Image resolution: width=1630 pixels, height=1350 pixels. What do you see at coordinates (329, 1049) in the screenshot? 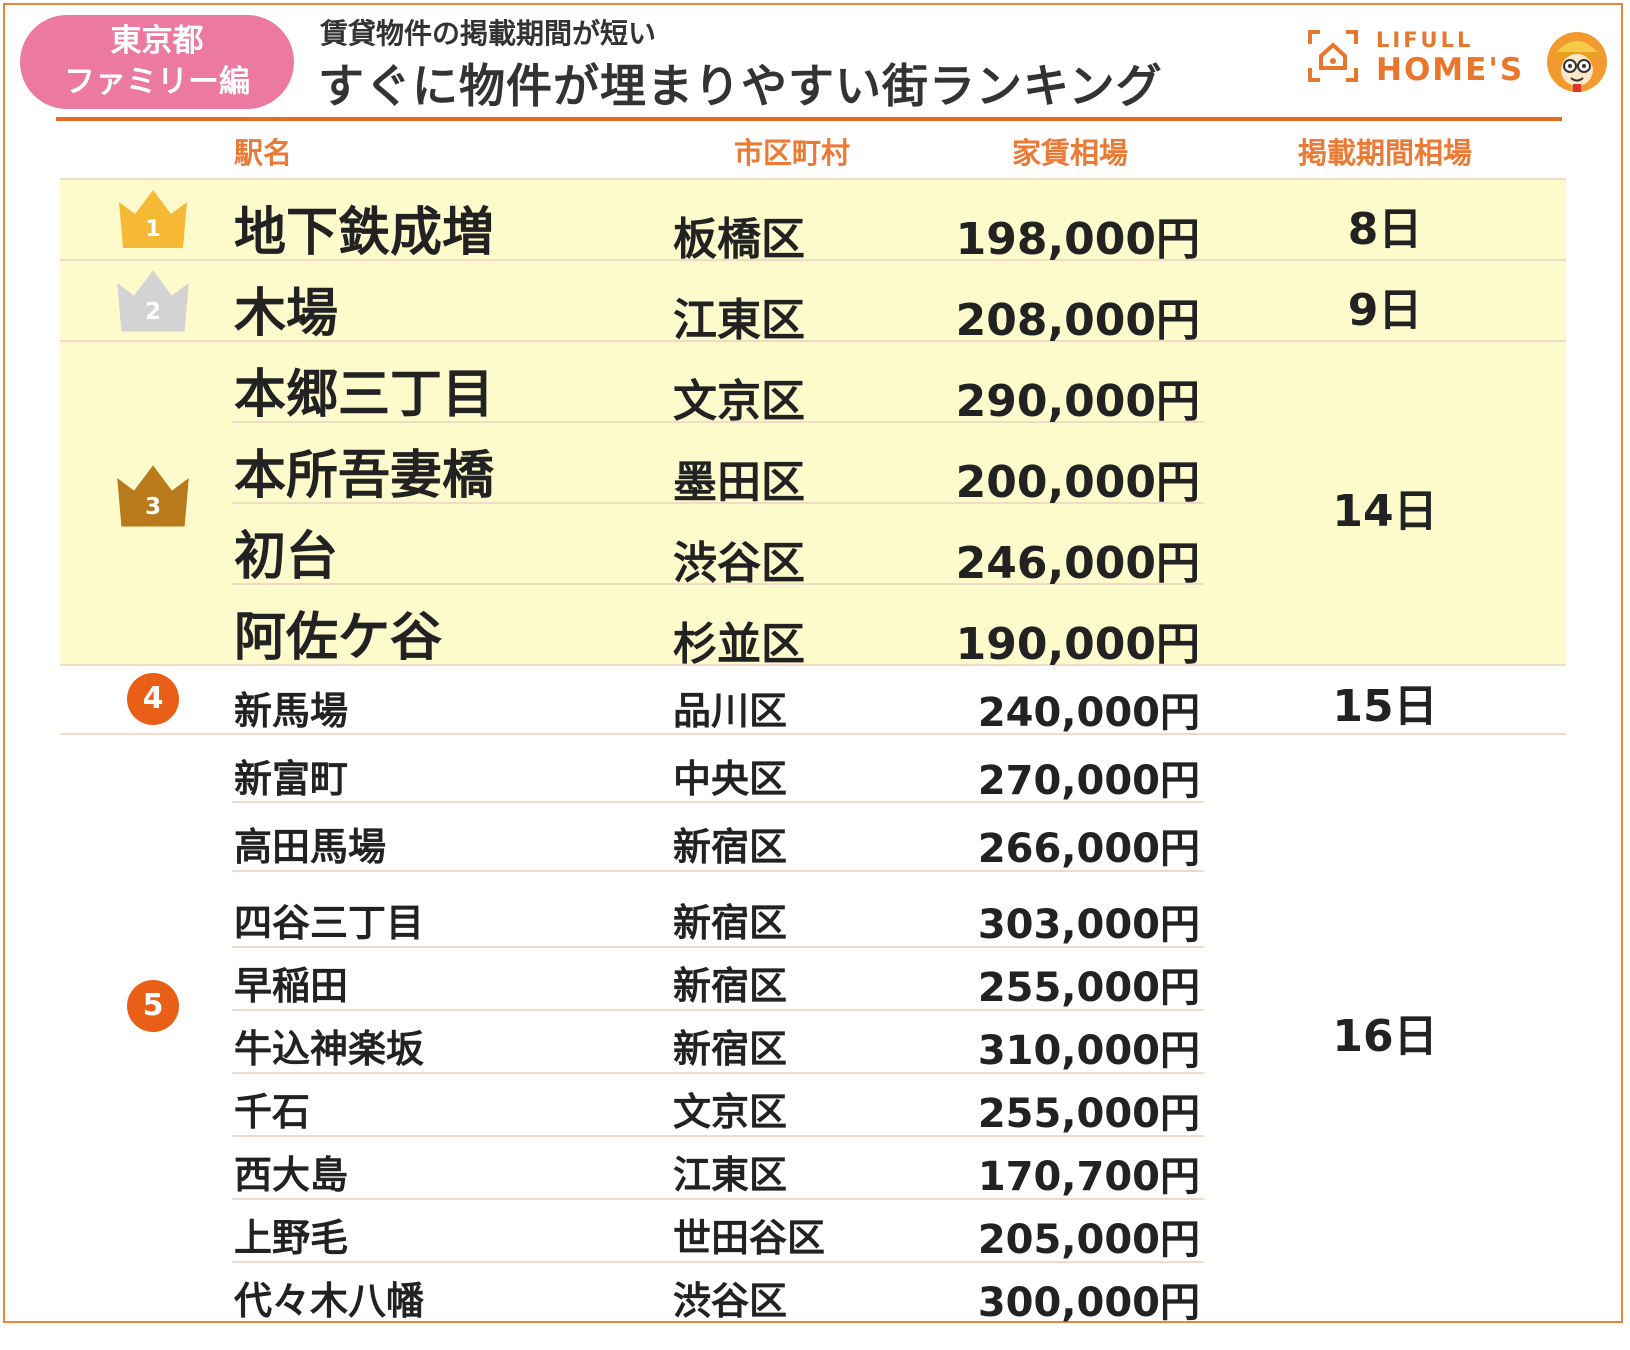
I see `station-name: 牛込神楽坂` at bounding box center [329, 1049].